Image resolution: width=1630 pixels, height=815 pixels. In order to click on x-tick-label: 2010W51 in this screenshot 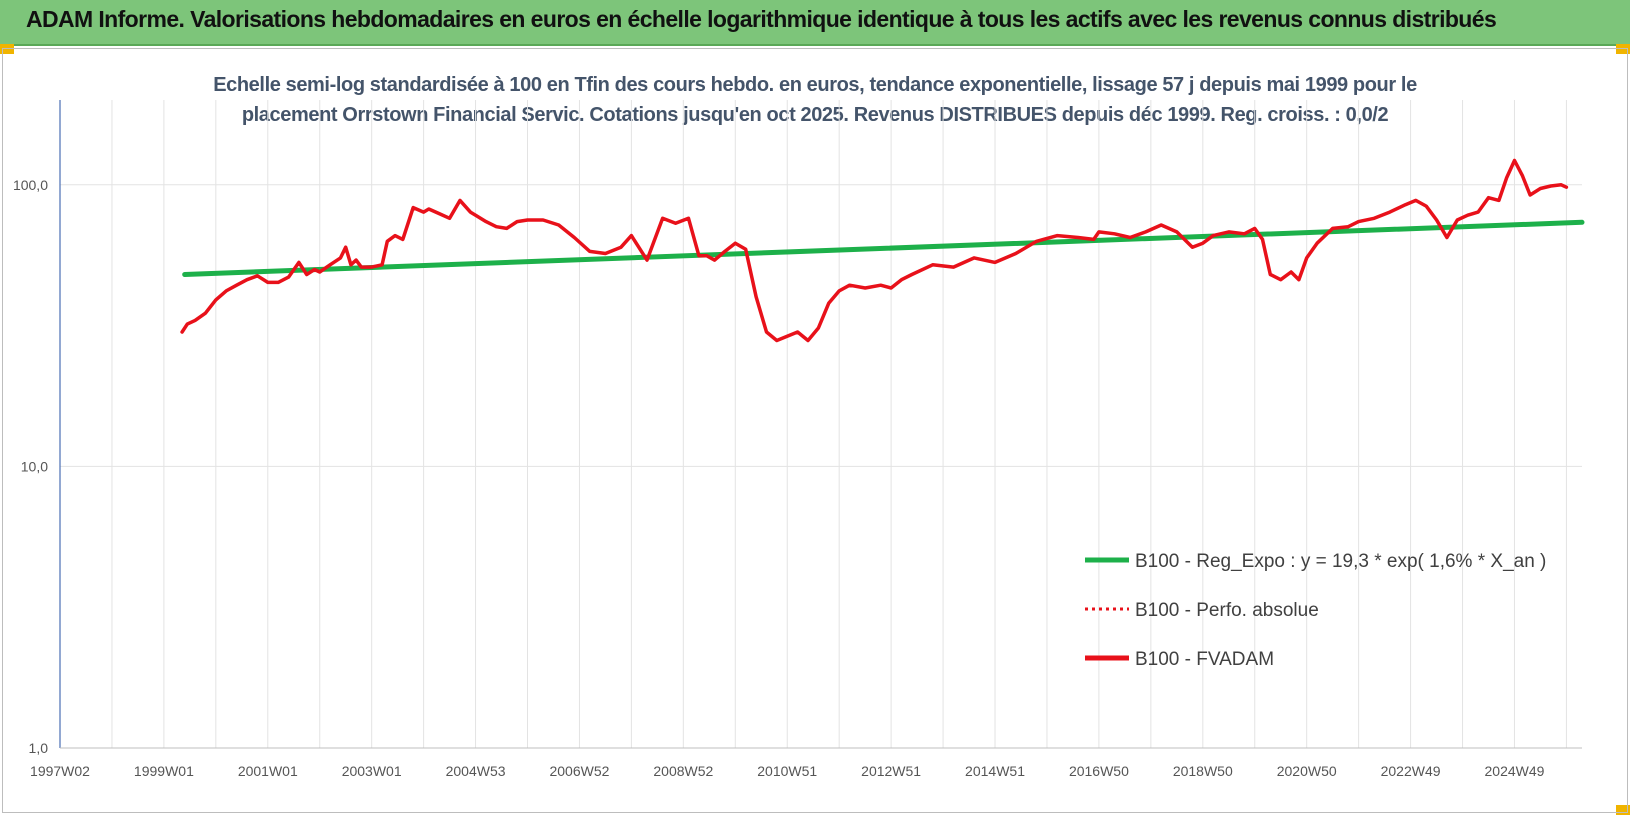, I will do `click(787, 771)`.